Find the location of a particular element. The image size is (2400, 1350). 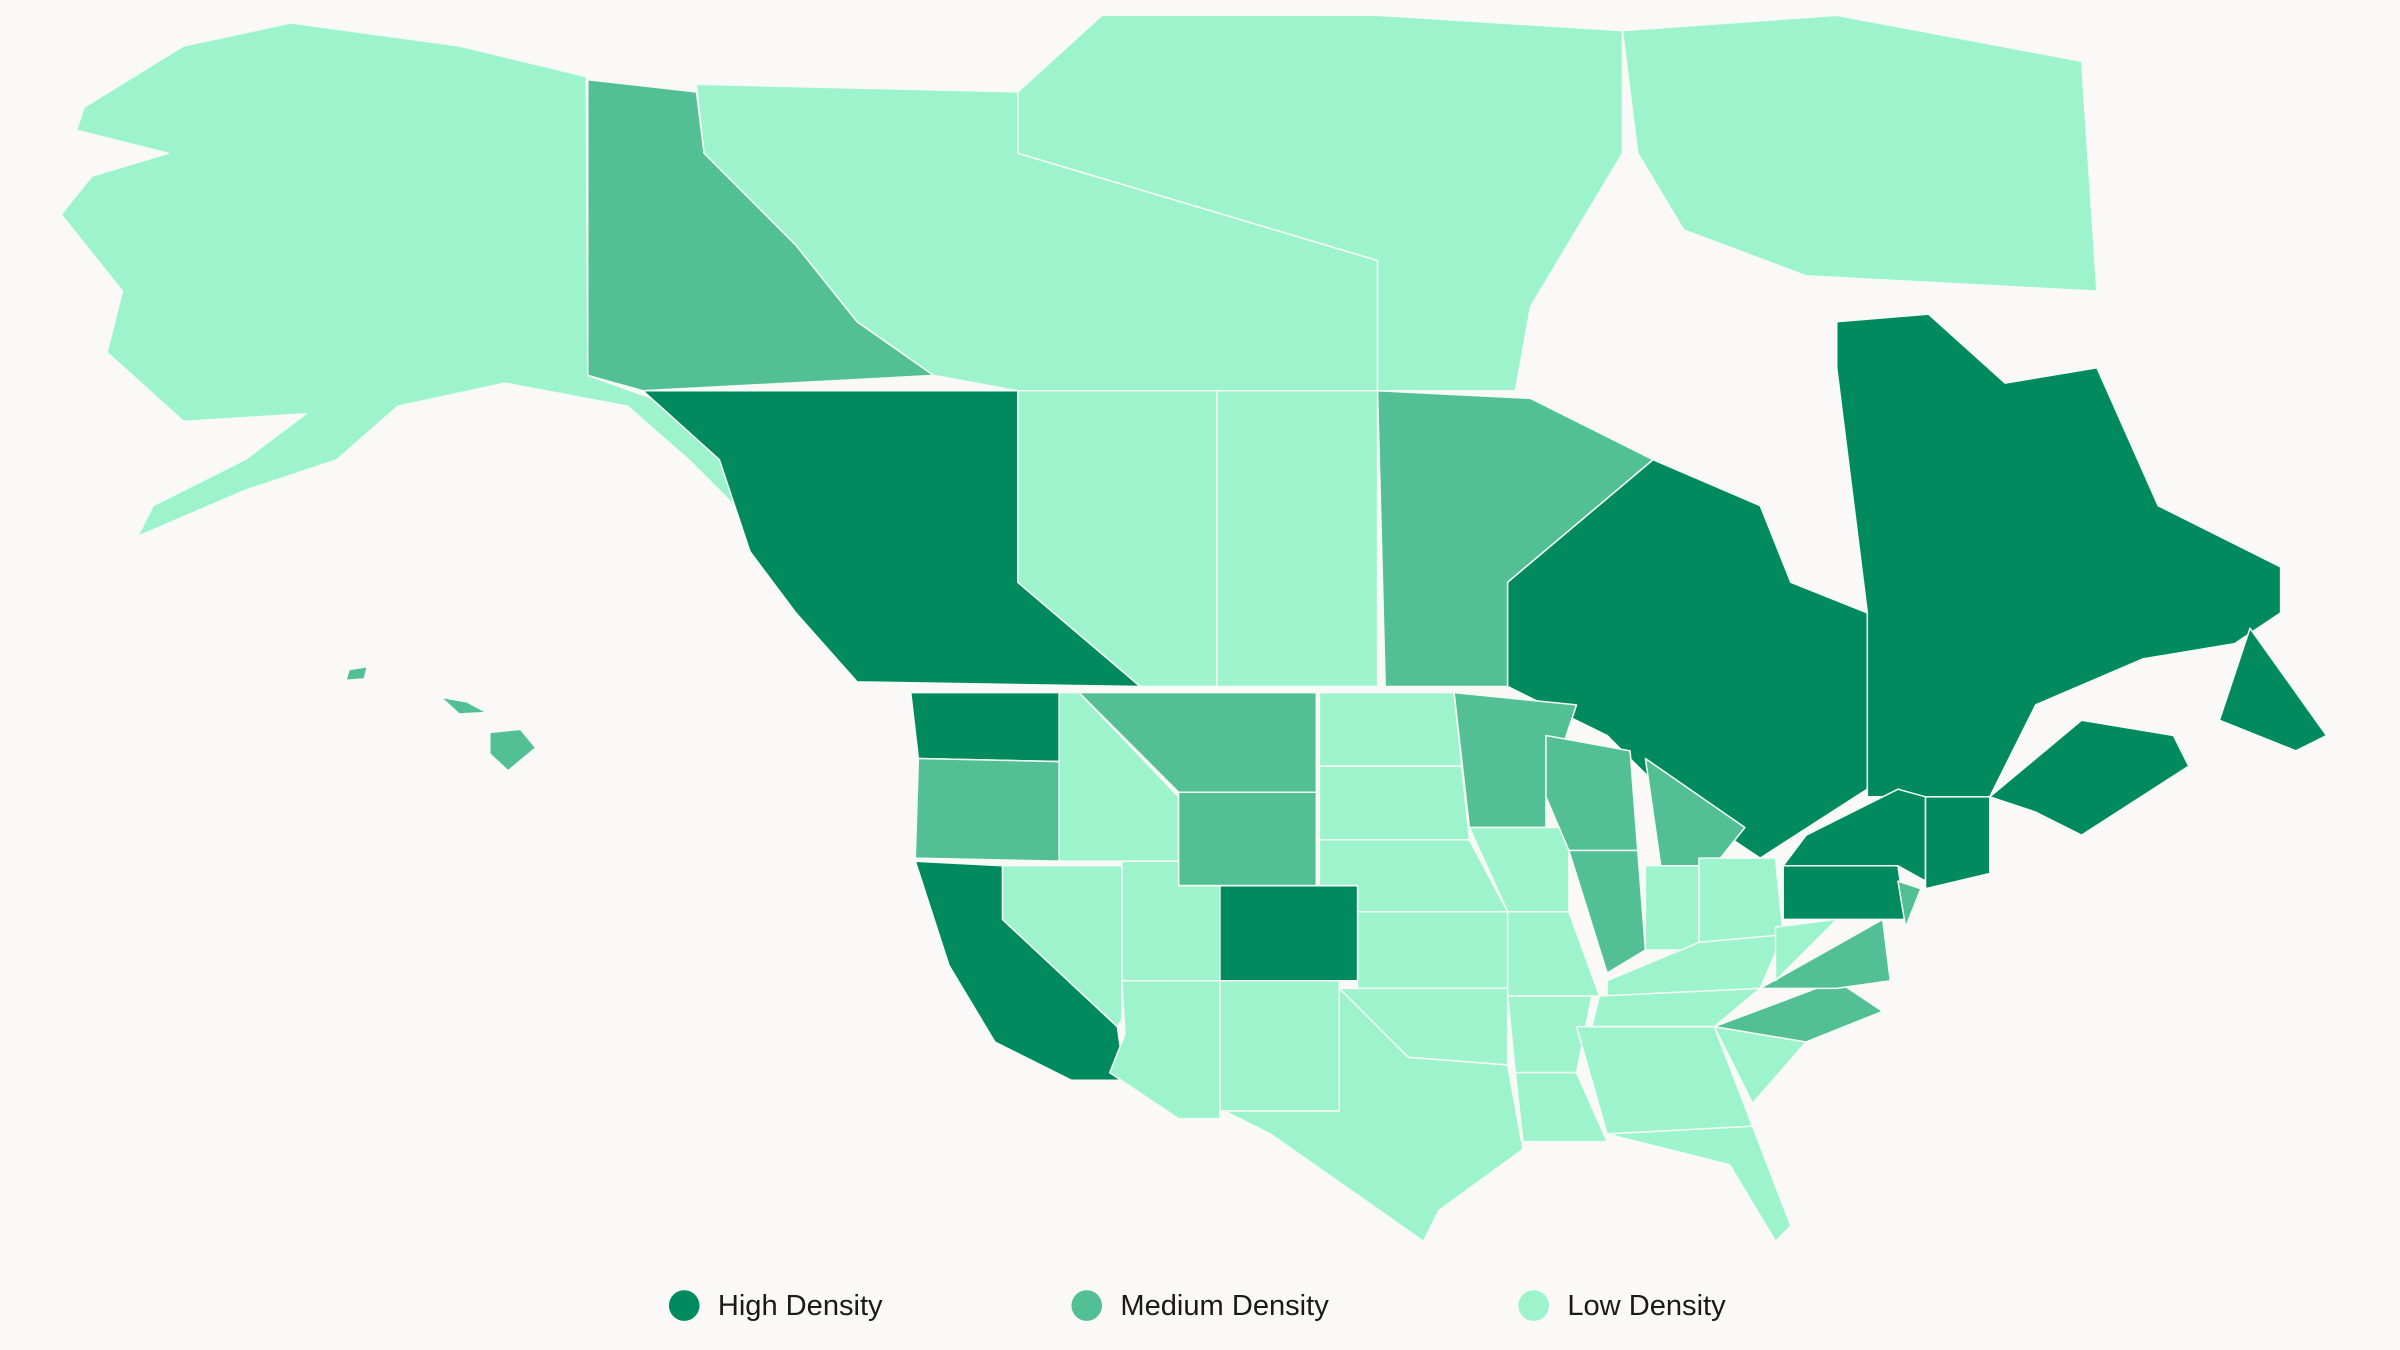

hawaii-big is located at coordinates (513, 750).